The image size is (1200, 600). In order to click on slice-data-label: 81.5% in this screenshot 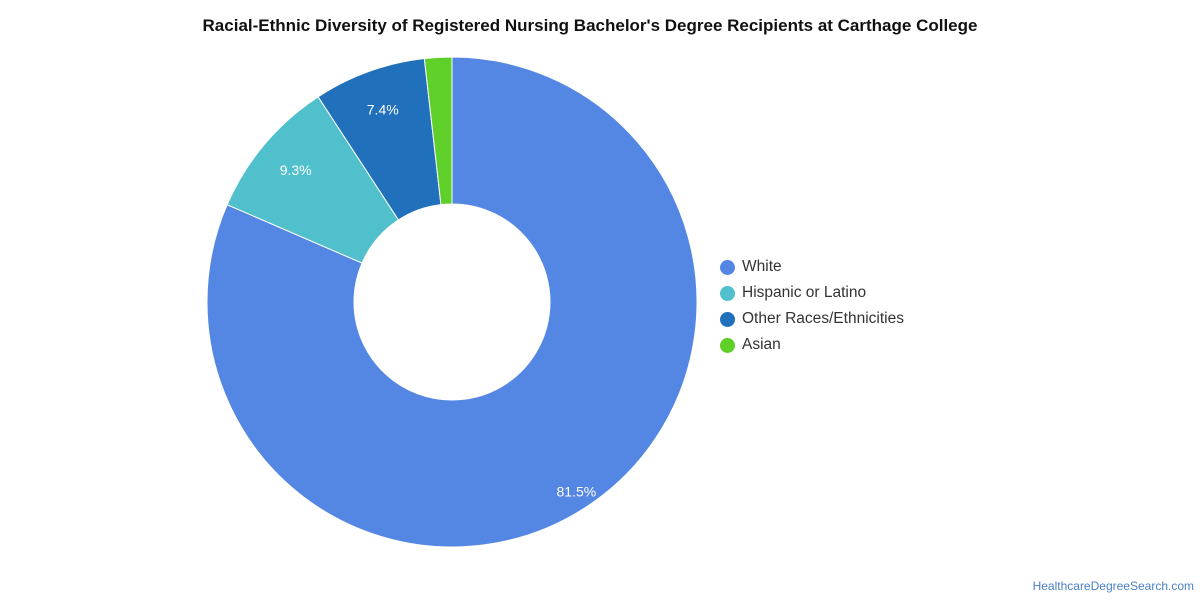, I will do `click(577, 491)`.